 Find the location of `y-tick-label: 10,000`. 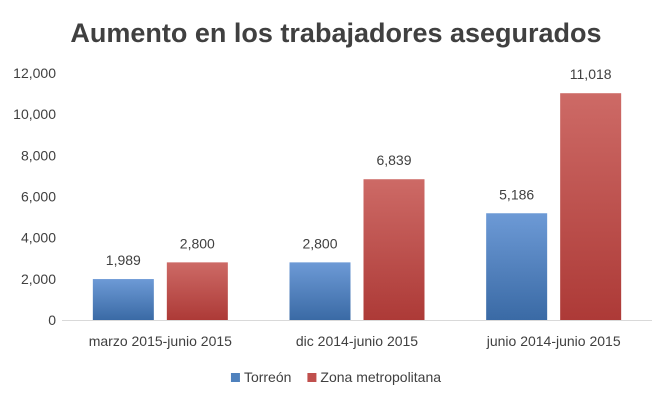

y-tick-label: 10,000 is located at coordinates (34, 114).